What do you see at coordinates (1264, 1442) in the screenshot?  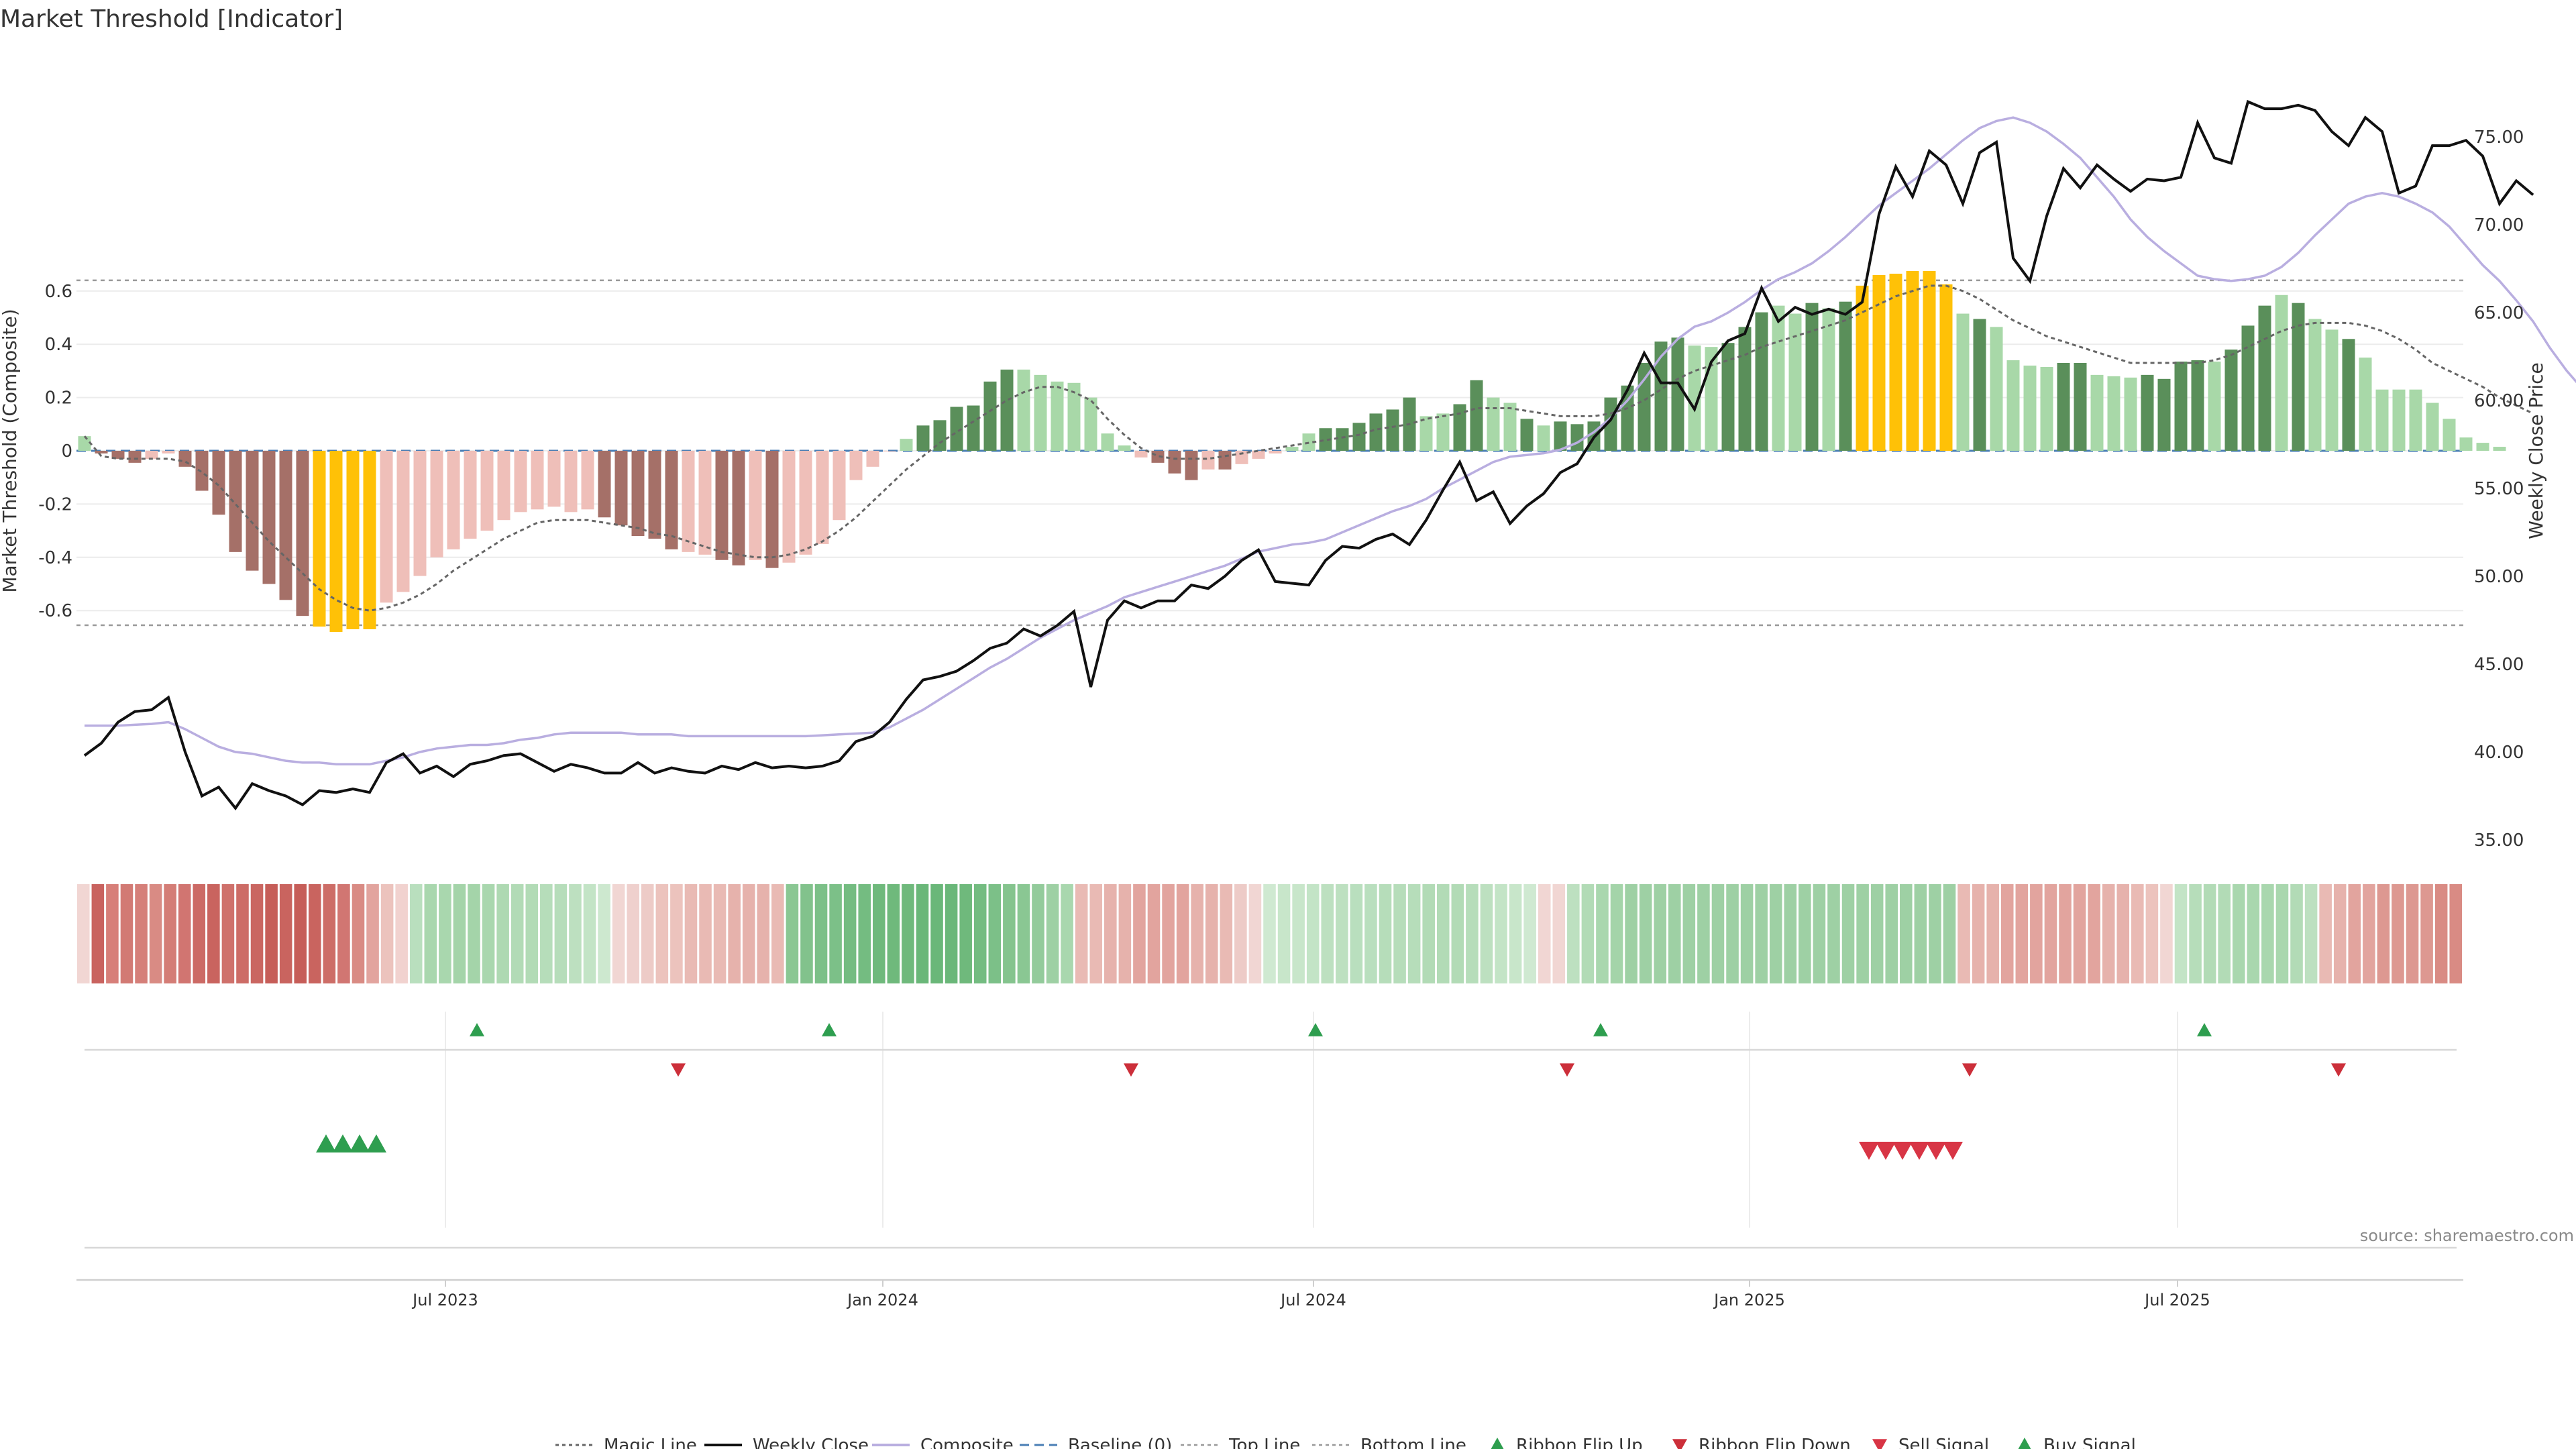 I see `legend-label: Top Line` at bounding box center [1264, 1442].